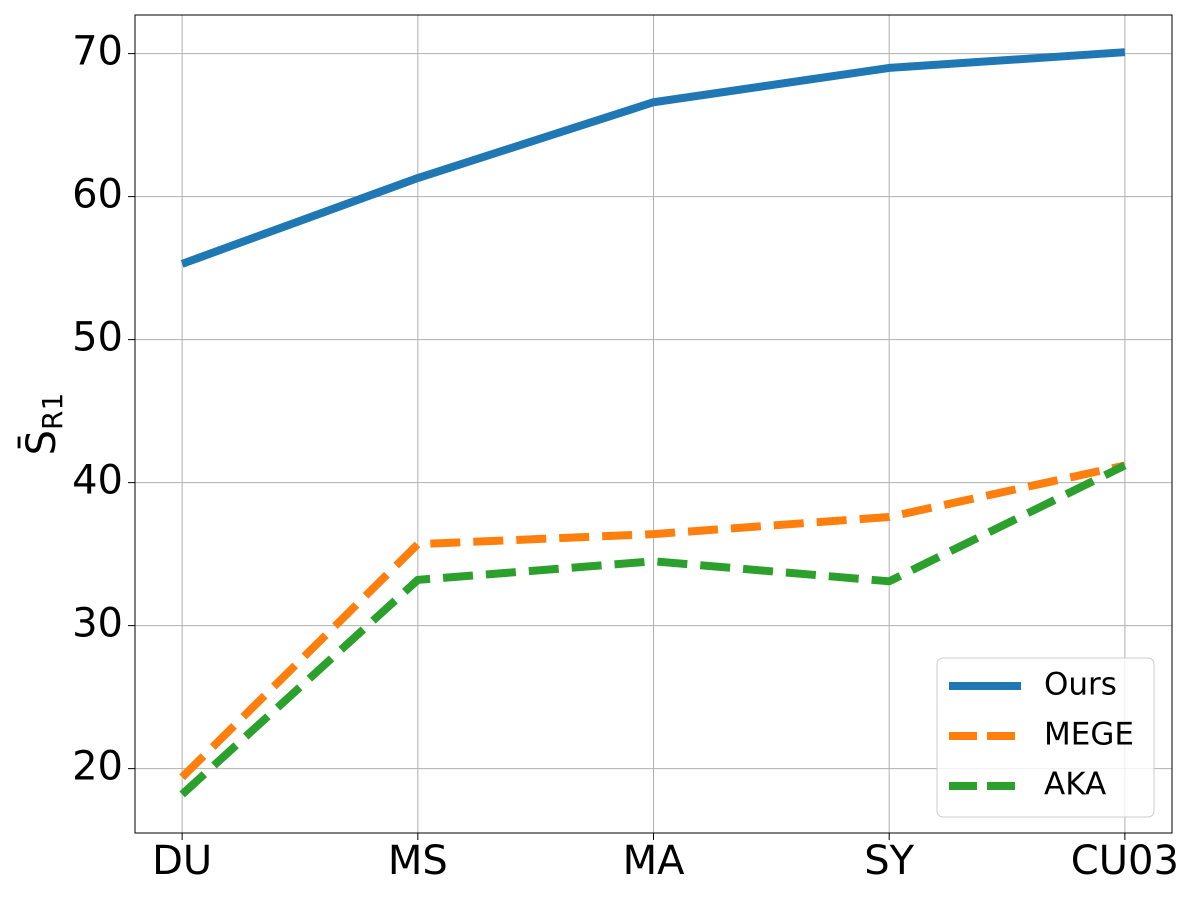  I want to click on legend-label: MEGE, so click(1089, 735).